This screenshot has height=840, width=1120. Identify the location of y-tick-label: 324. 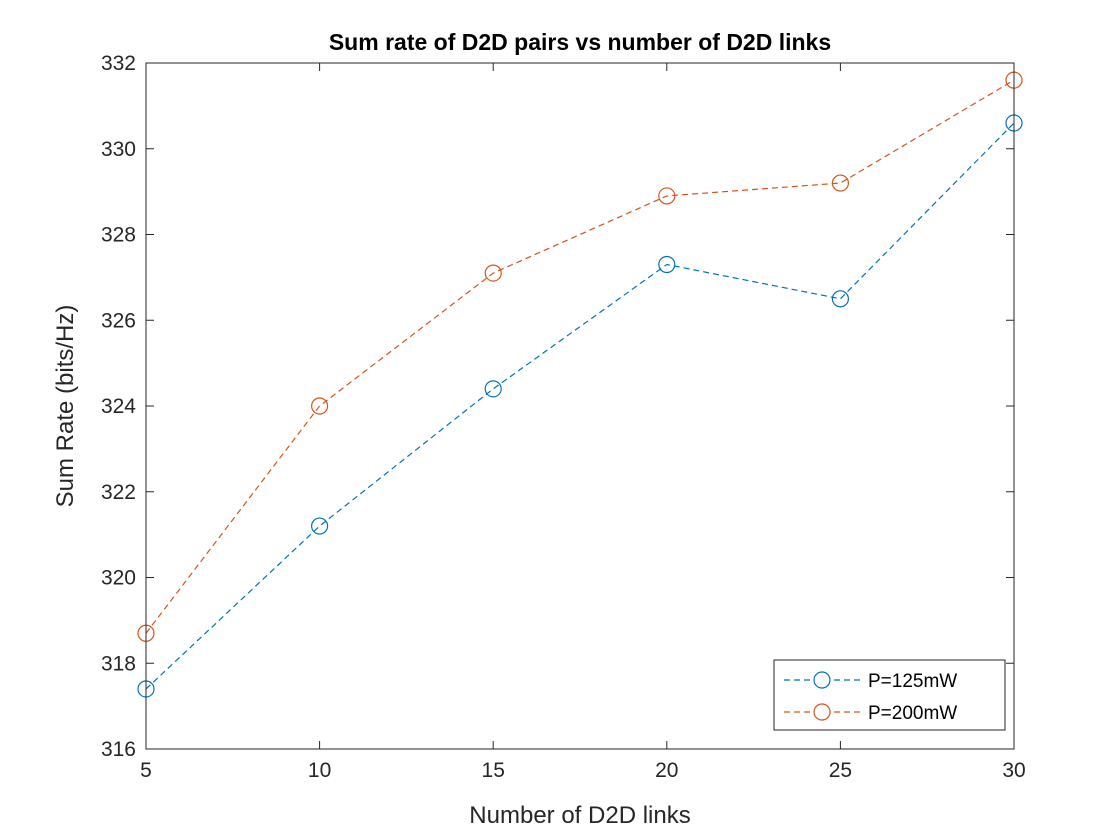
(118, 406).